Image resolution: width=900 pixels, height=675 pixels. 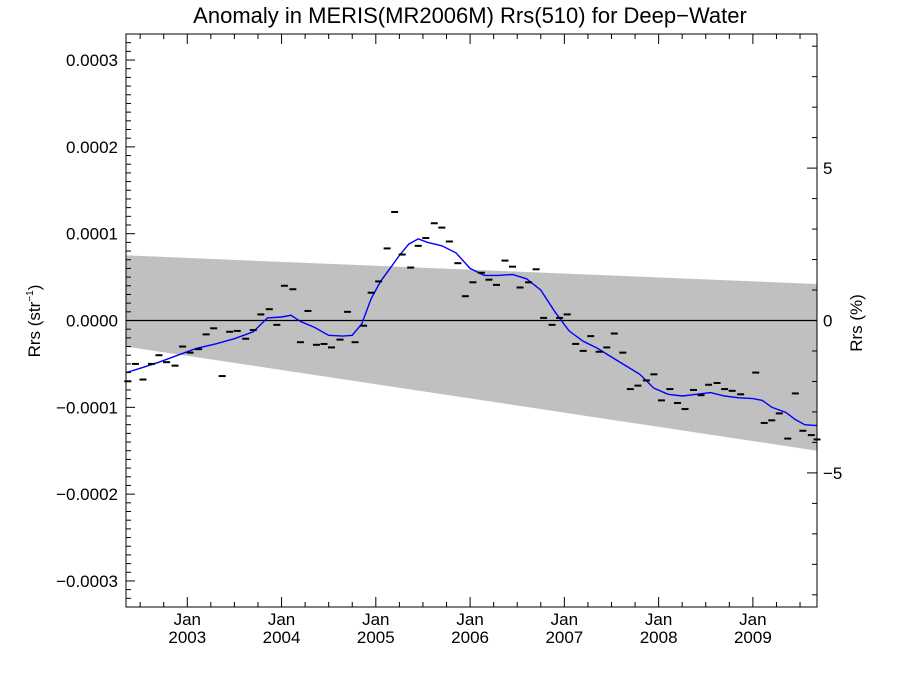 What do you see at coordinates (564, 637) in the screenshot?
I see `x-tick-year-label: 2007` at bounding box center [564, 637].